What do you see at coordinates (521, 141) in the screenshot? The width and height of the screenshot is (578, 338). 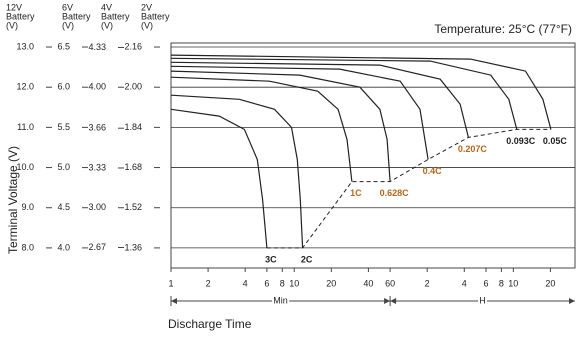 I see `curve-label: 0.093C` at bounding box center [521, 141].